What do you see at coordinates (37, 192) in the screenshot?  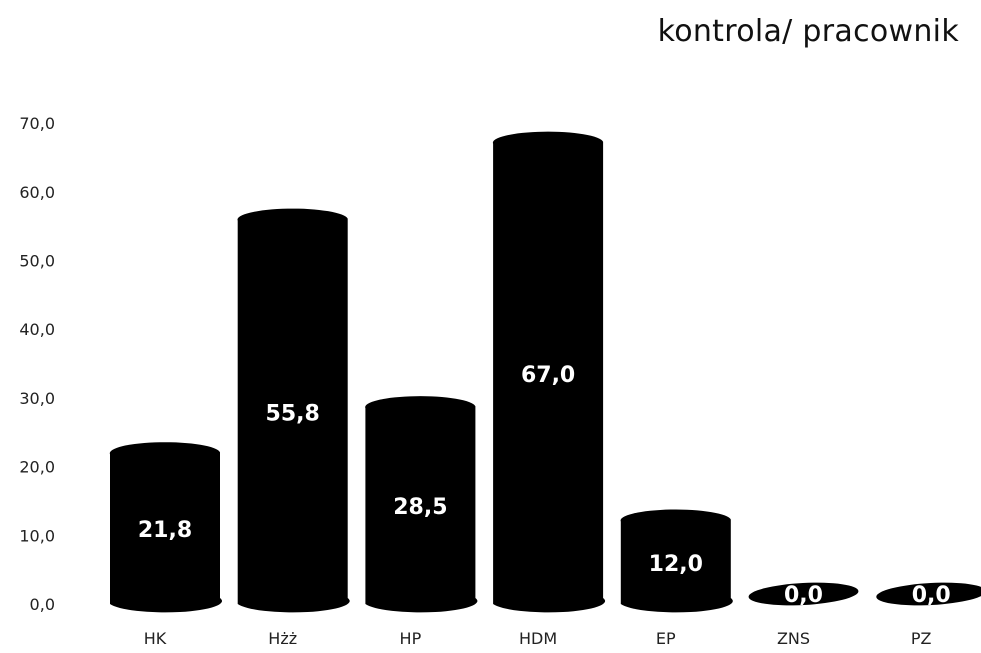 I see `y-tick-label: 60,0` at bounding box center [37, 192].